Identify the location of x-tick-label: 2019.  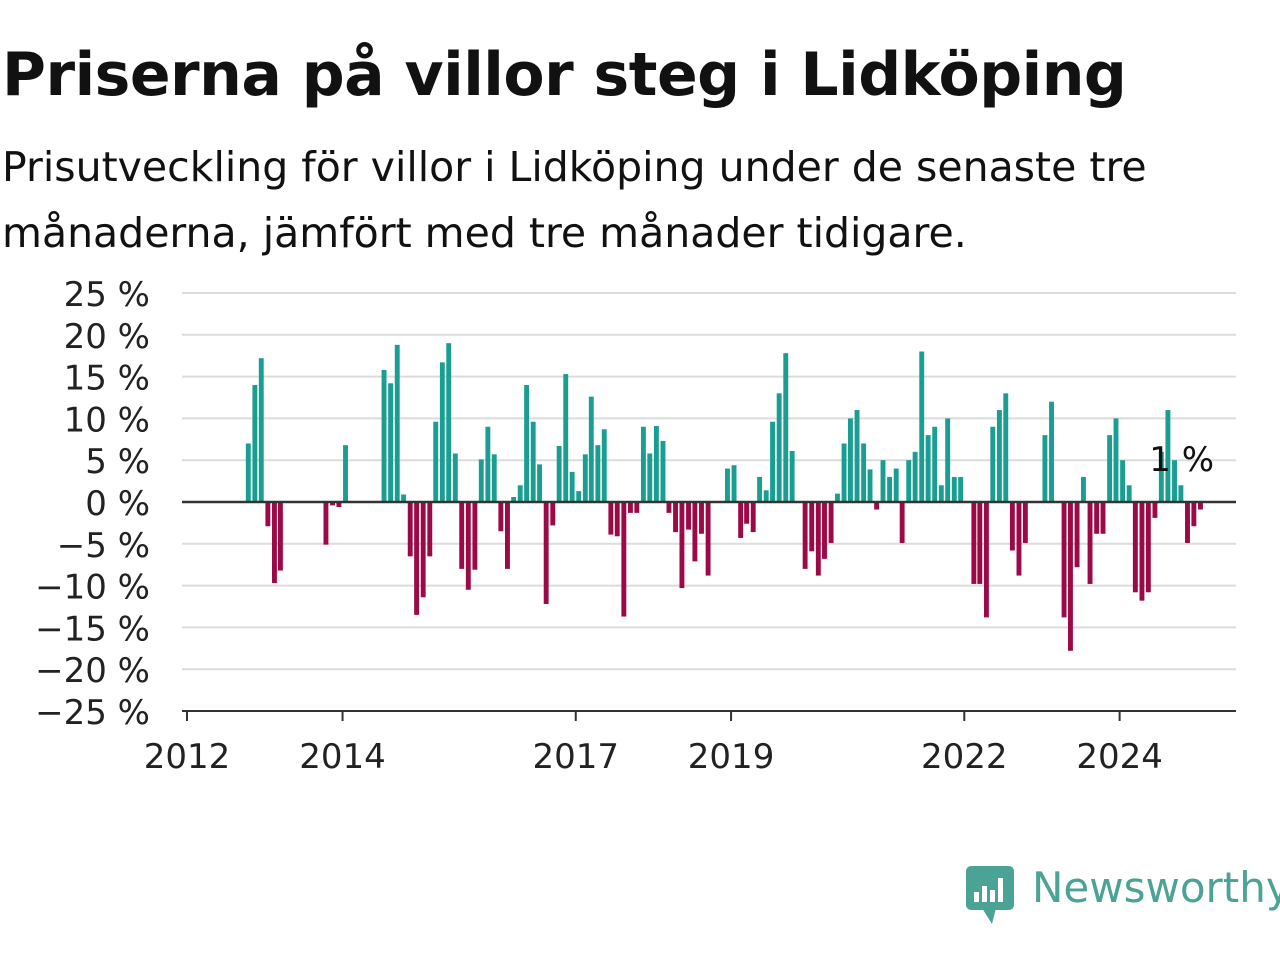
(731, 757).